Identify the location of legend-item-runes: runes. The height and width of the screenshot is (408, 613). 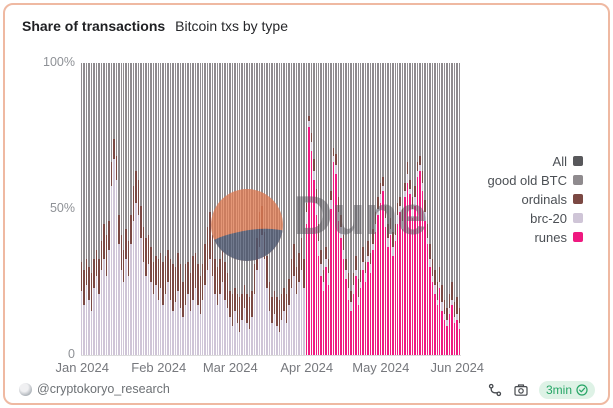
(558, 237).